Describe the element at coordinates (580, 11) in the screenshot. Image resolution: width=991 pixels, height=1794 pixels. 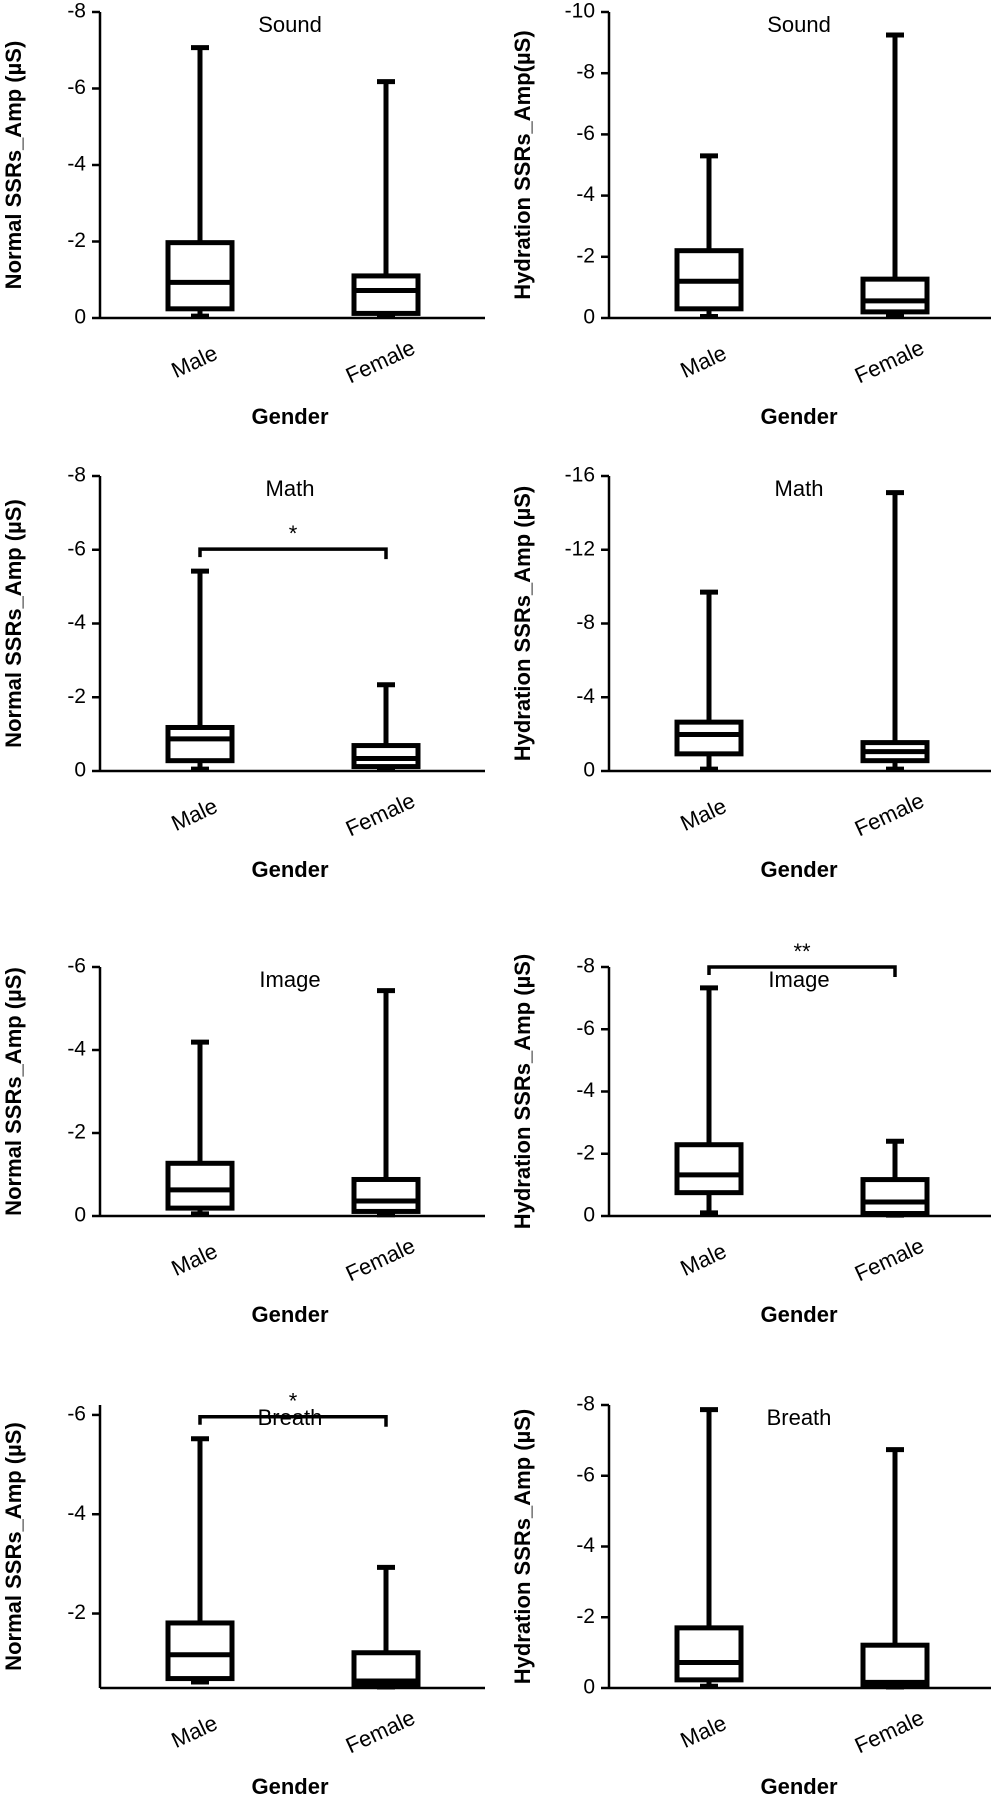
I see `y-tick-label: -10` at that location.